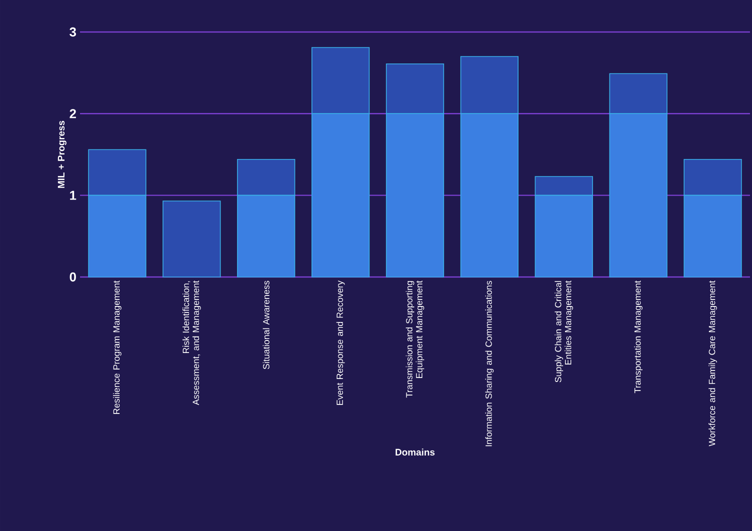 This screenshot has width=752, height=531. I want to click on x-tick-label: Information Sharing and Communications, so click(489, 363).